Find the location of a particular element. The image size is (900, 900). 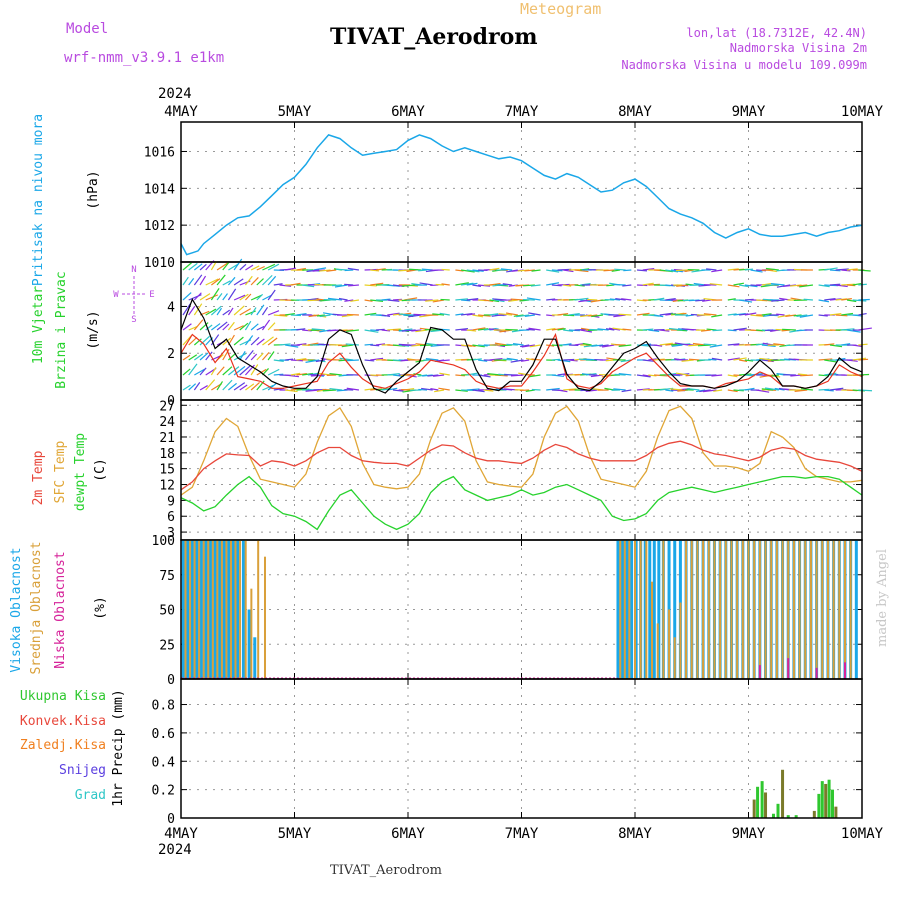

cloud-ytick-label: 50 is located at coordinates (167, 611).